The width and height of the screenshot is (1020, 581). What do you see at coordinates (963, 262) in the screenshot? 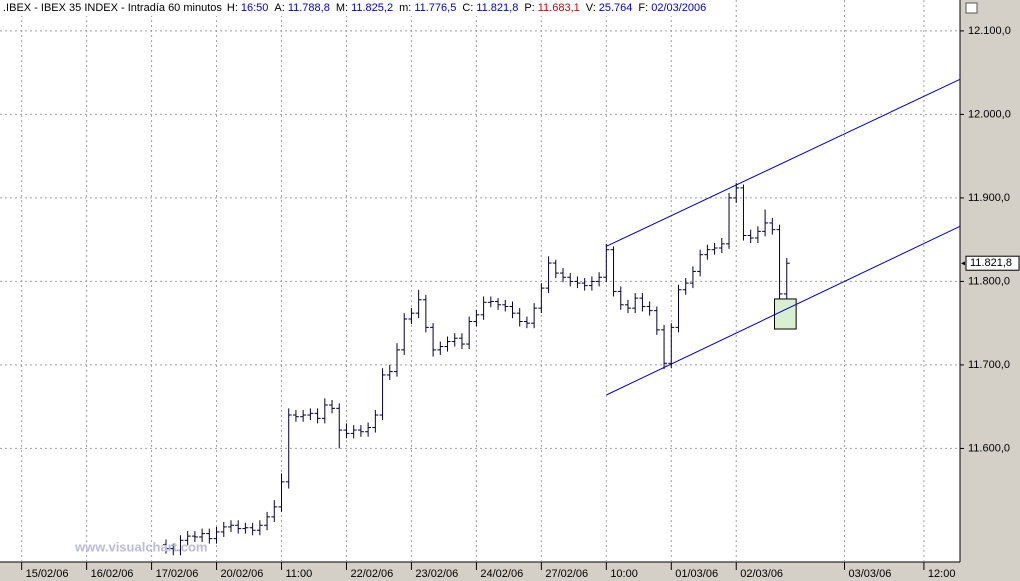
I see `last-price-arrow: ◂` at bounding box center [963, 262].